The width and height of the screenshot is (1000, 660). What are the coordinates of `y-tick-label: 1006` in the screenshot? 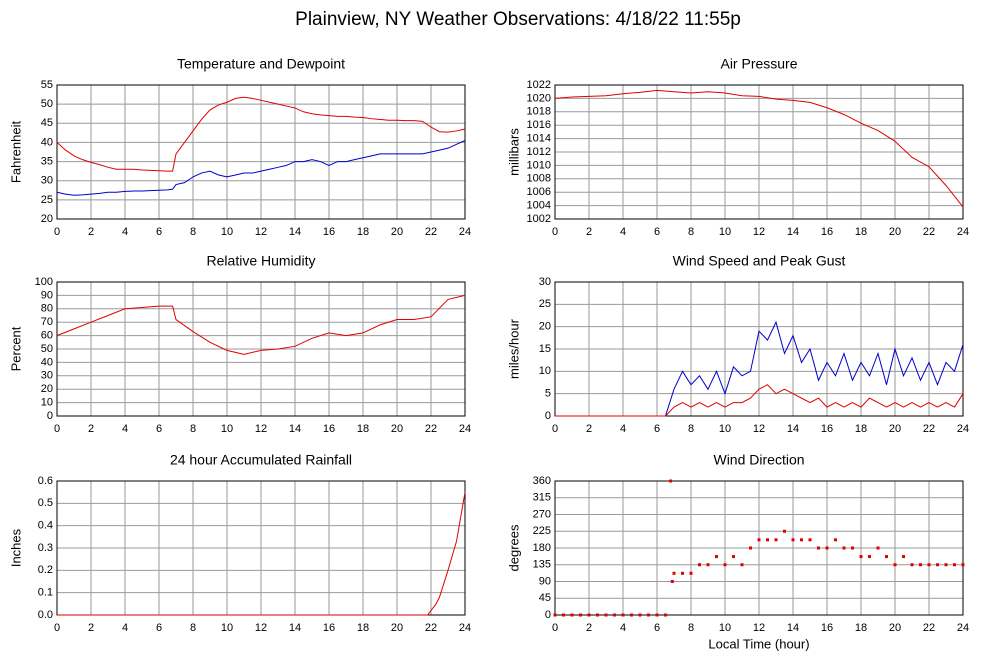 It's located at (539, 192).